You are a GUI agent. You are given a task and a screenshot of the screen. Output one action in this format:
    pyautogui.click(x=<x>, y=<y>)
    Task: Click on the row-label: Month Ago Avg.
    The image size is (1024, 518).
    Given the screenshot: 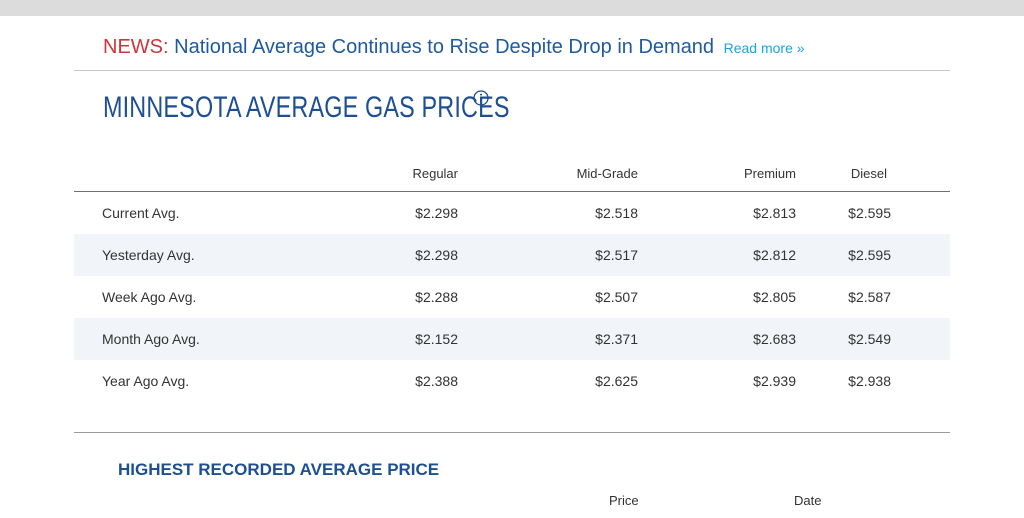 What is the action you would take?
    pyautogui.click(x=175, y=339)
    